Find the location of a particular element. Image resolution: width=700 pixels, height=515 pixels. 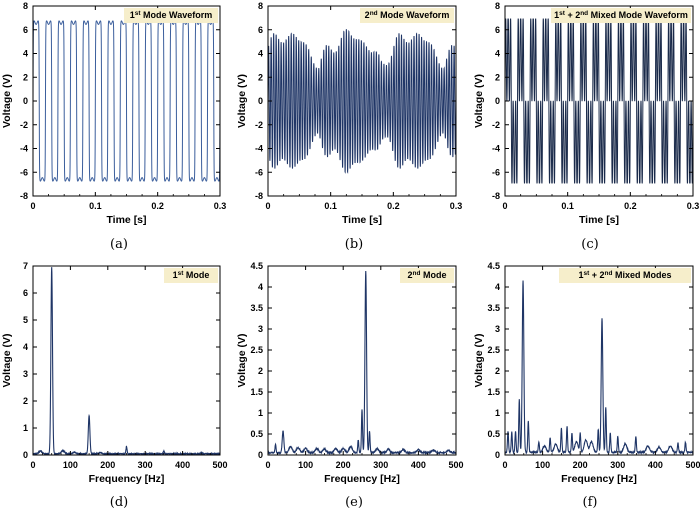

y-tick-label: 7 is located at coordinates (25, 266).